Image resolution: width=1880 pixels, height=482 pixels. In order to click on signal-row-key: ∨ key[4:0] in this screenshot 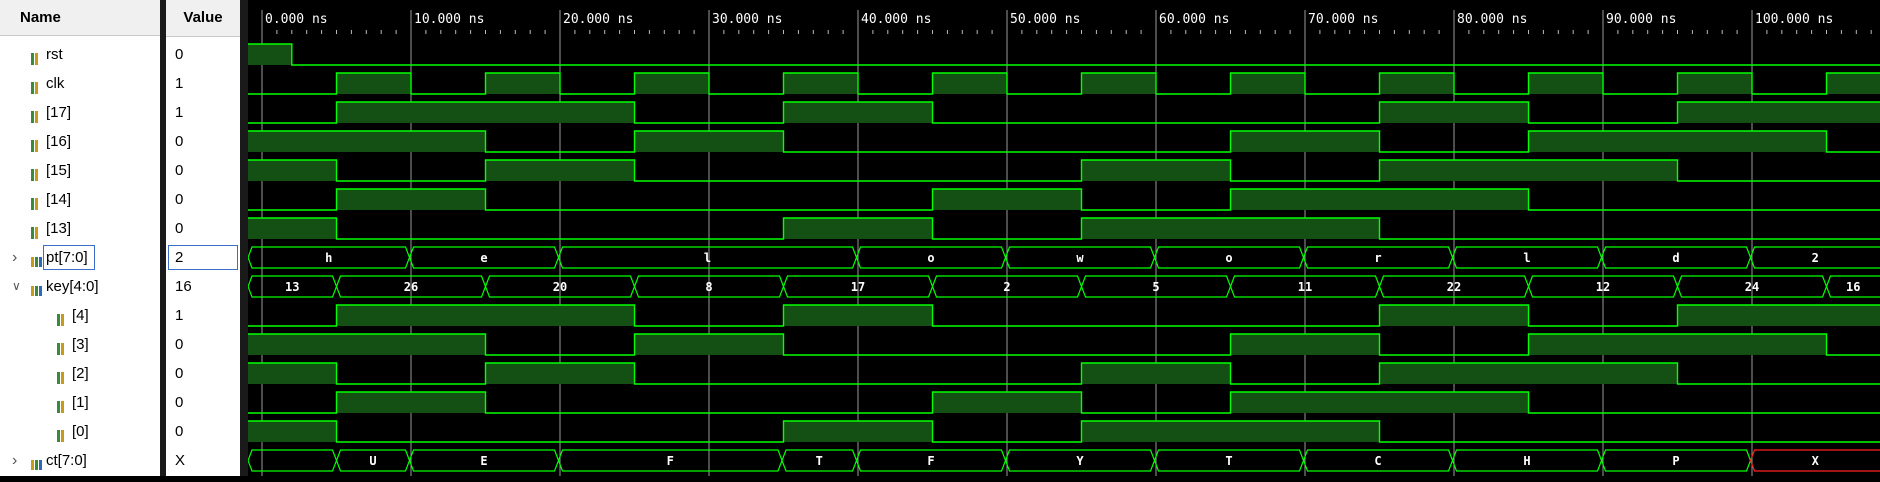, I will do `click(80, 286)`.